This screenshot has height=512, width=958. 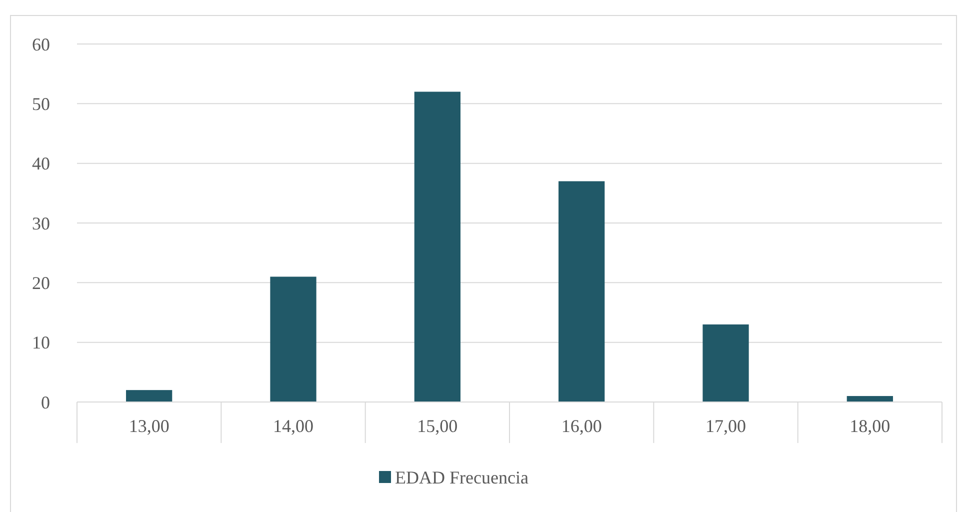 What do you see at coordinates (41, 164) in the screenshot?
I see `y-tick-label: 40` at bounding box center [41, 164].